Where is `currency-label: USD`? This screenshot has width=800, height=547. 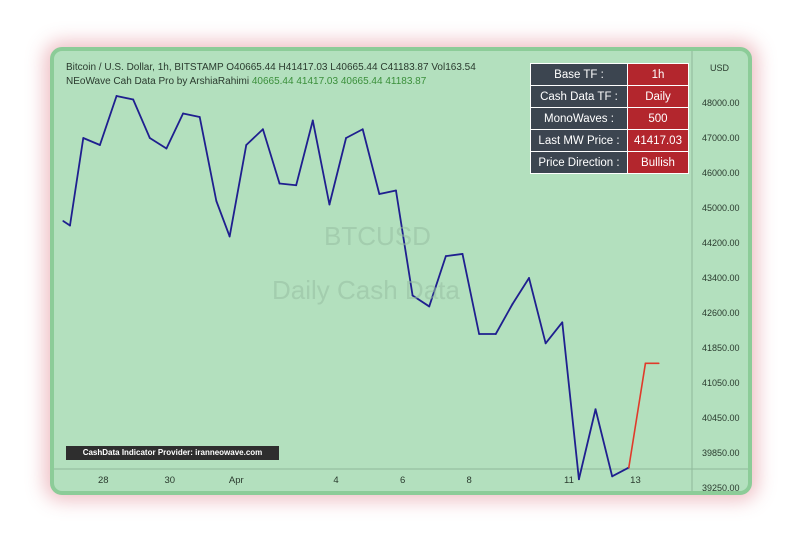
currency-label: USD is located at coordinates (720, 68).